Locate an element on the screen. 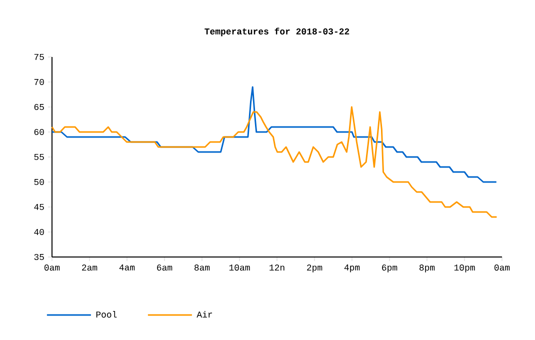 The height and width of the screenshot is (340, 535). y-tick-label: 75 is located at coordinates (39, 57).